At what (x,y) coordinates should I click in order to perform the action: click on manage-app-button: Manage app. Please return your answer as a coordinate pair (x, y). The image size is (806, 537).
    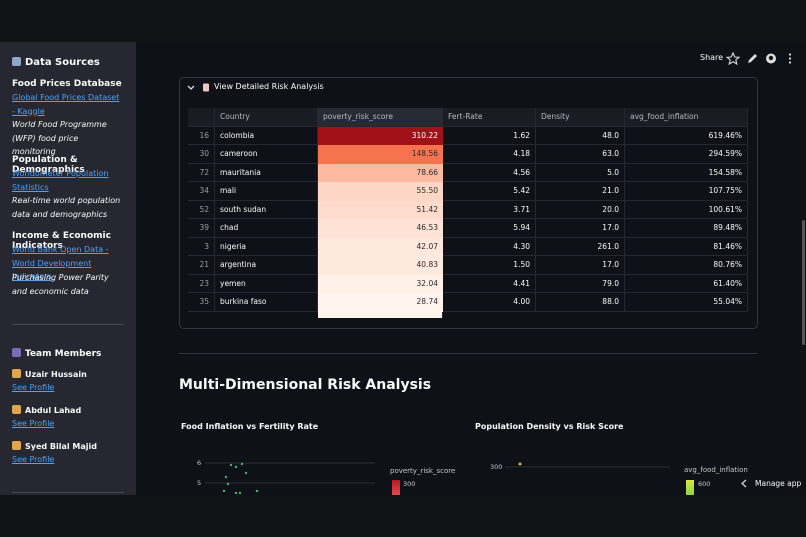
    Looking at the image, I should click on (768, 483).